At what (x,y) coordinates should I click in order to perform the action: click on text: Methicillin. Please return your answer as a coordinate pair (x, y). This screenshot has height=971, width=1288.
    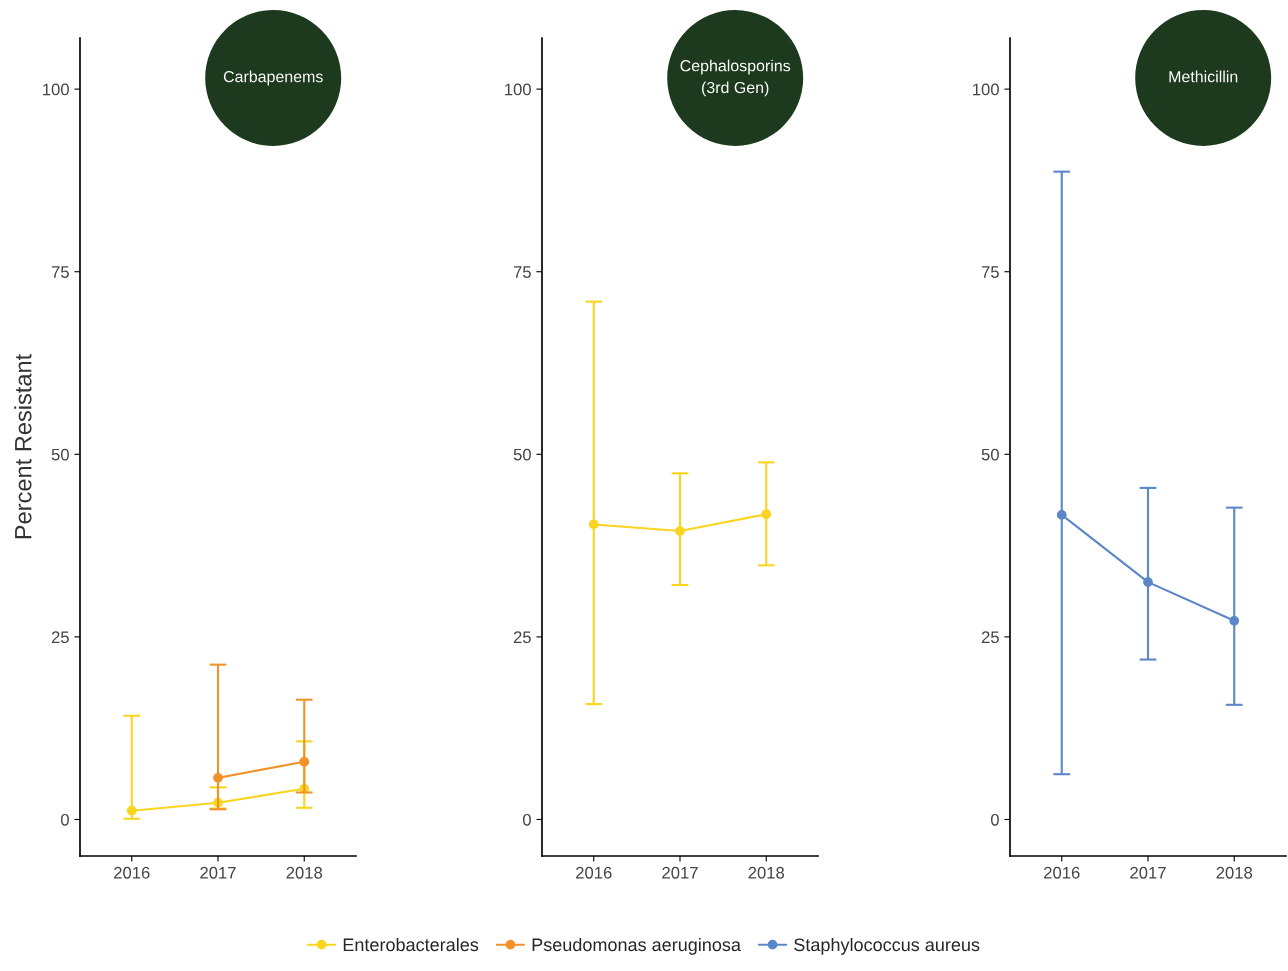
    Looking at the image, I should click on (1203, 76).